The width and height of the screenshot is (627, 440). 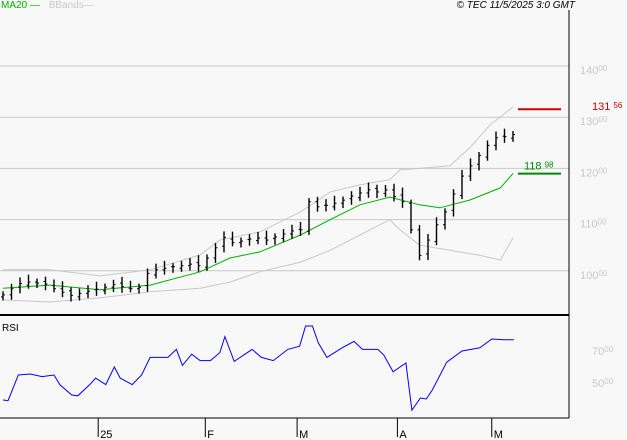 I want to click on legend: MA20 — BBands—, so click(x=47, y=5).